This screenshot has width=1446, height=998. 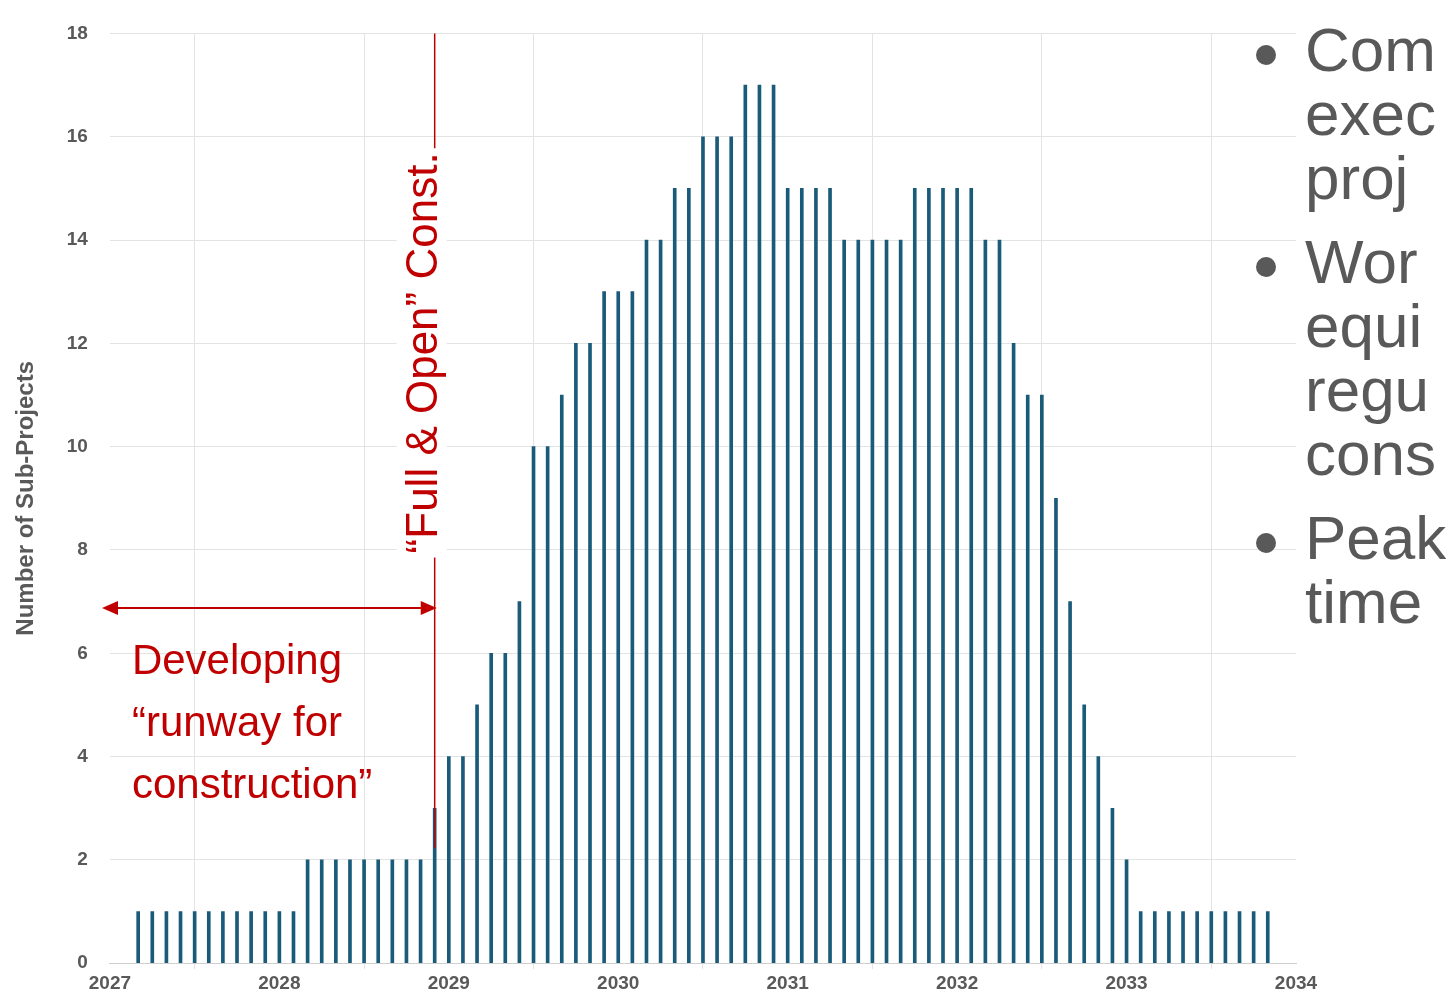 I want to click on ref-line-label: “Full & Open” Const., so click(x=421, y=353).